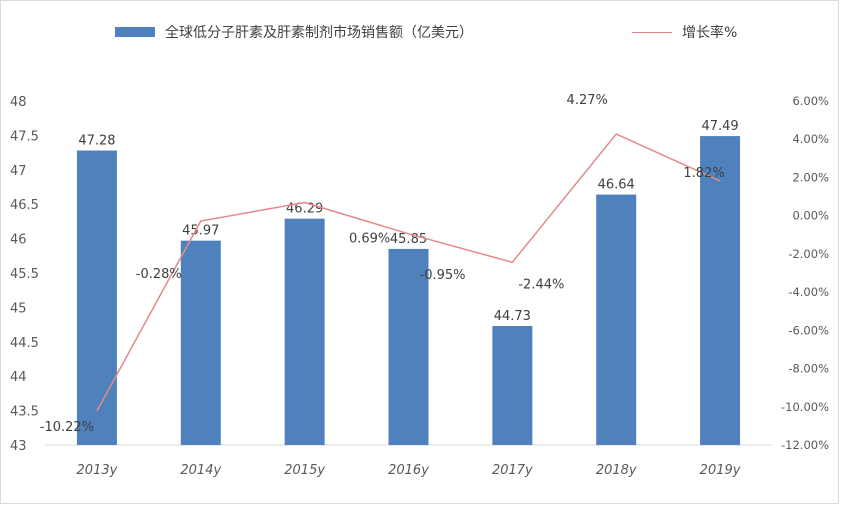 This screenshot has height=512, width=841. Describe the element at coordinates (408, 346) in the screenshot. I see `bar-2016y` at that location.